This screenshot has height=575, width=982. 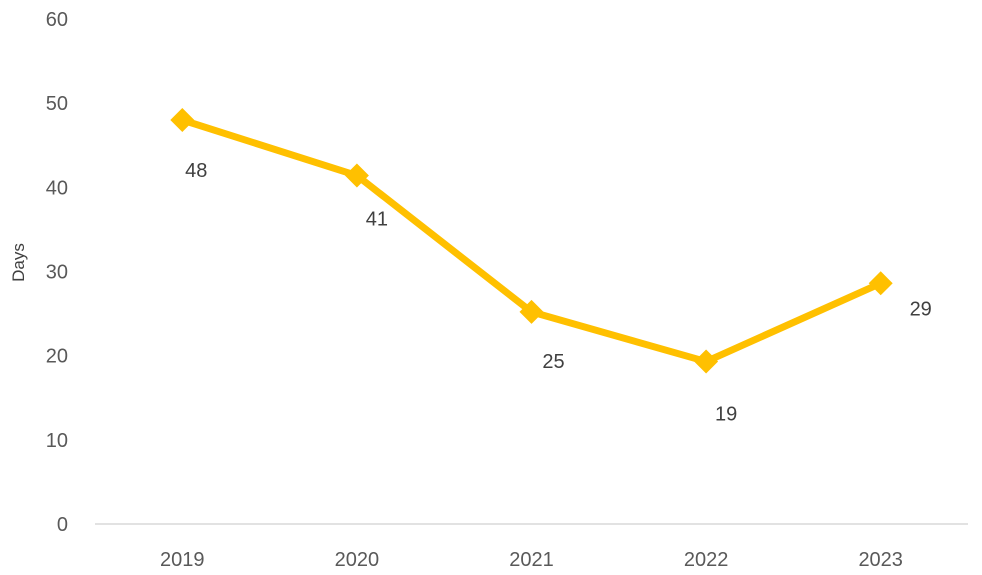 What do you see at coordinates (196, 171) in the screenshot?
I see `data-label: 48` at bounding box center [196, 171].